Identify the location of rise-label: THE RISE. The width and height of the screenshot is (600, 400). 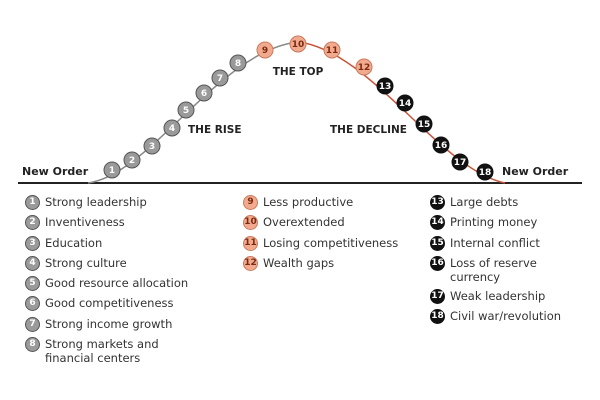
(215, 130).